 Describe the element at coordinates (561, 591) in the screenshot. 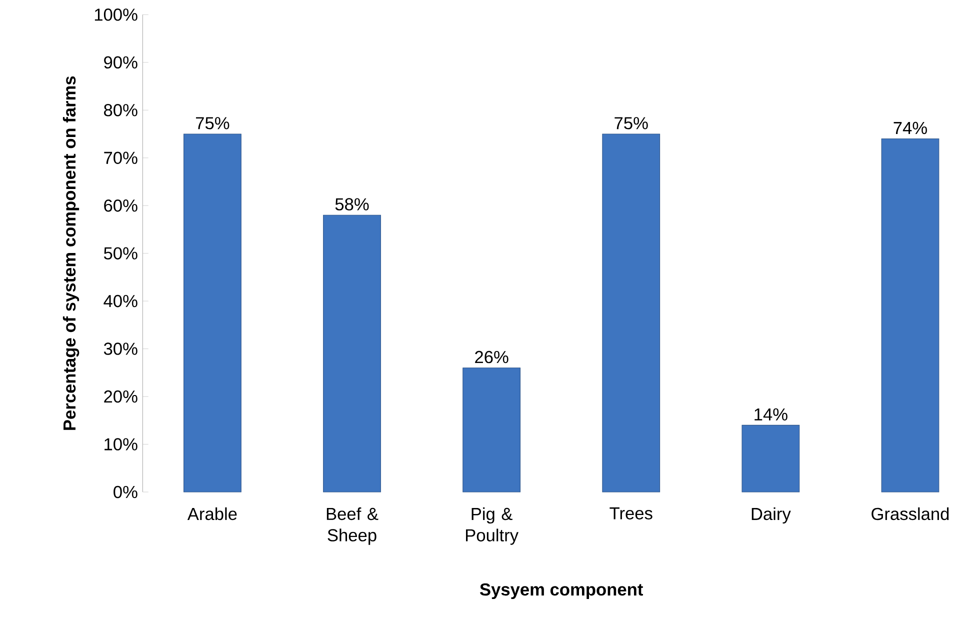

I see `x-axis-title: Sysyem component` at that location.